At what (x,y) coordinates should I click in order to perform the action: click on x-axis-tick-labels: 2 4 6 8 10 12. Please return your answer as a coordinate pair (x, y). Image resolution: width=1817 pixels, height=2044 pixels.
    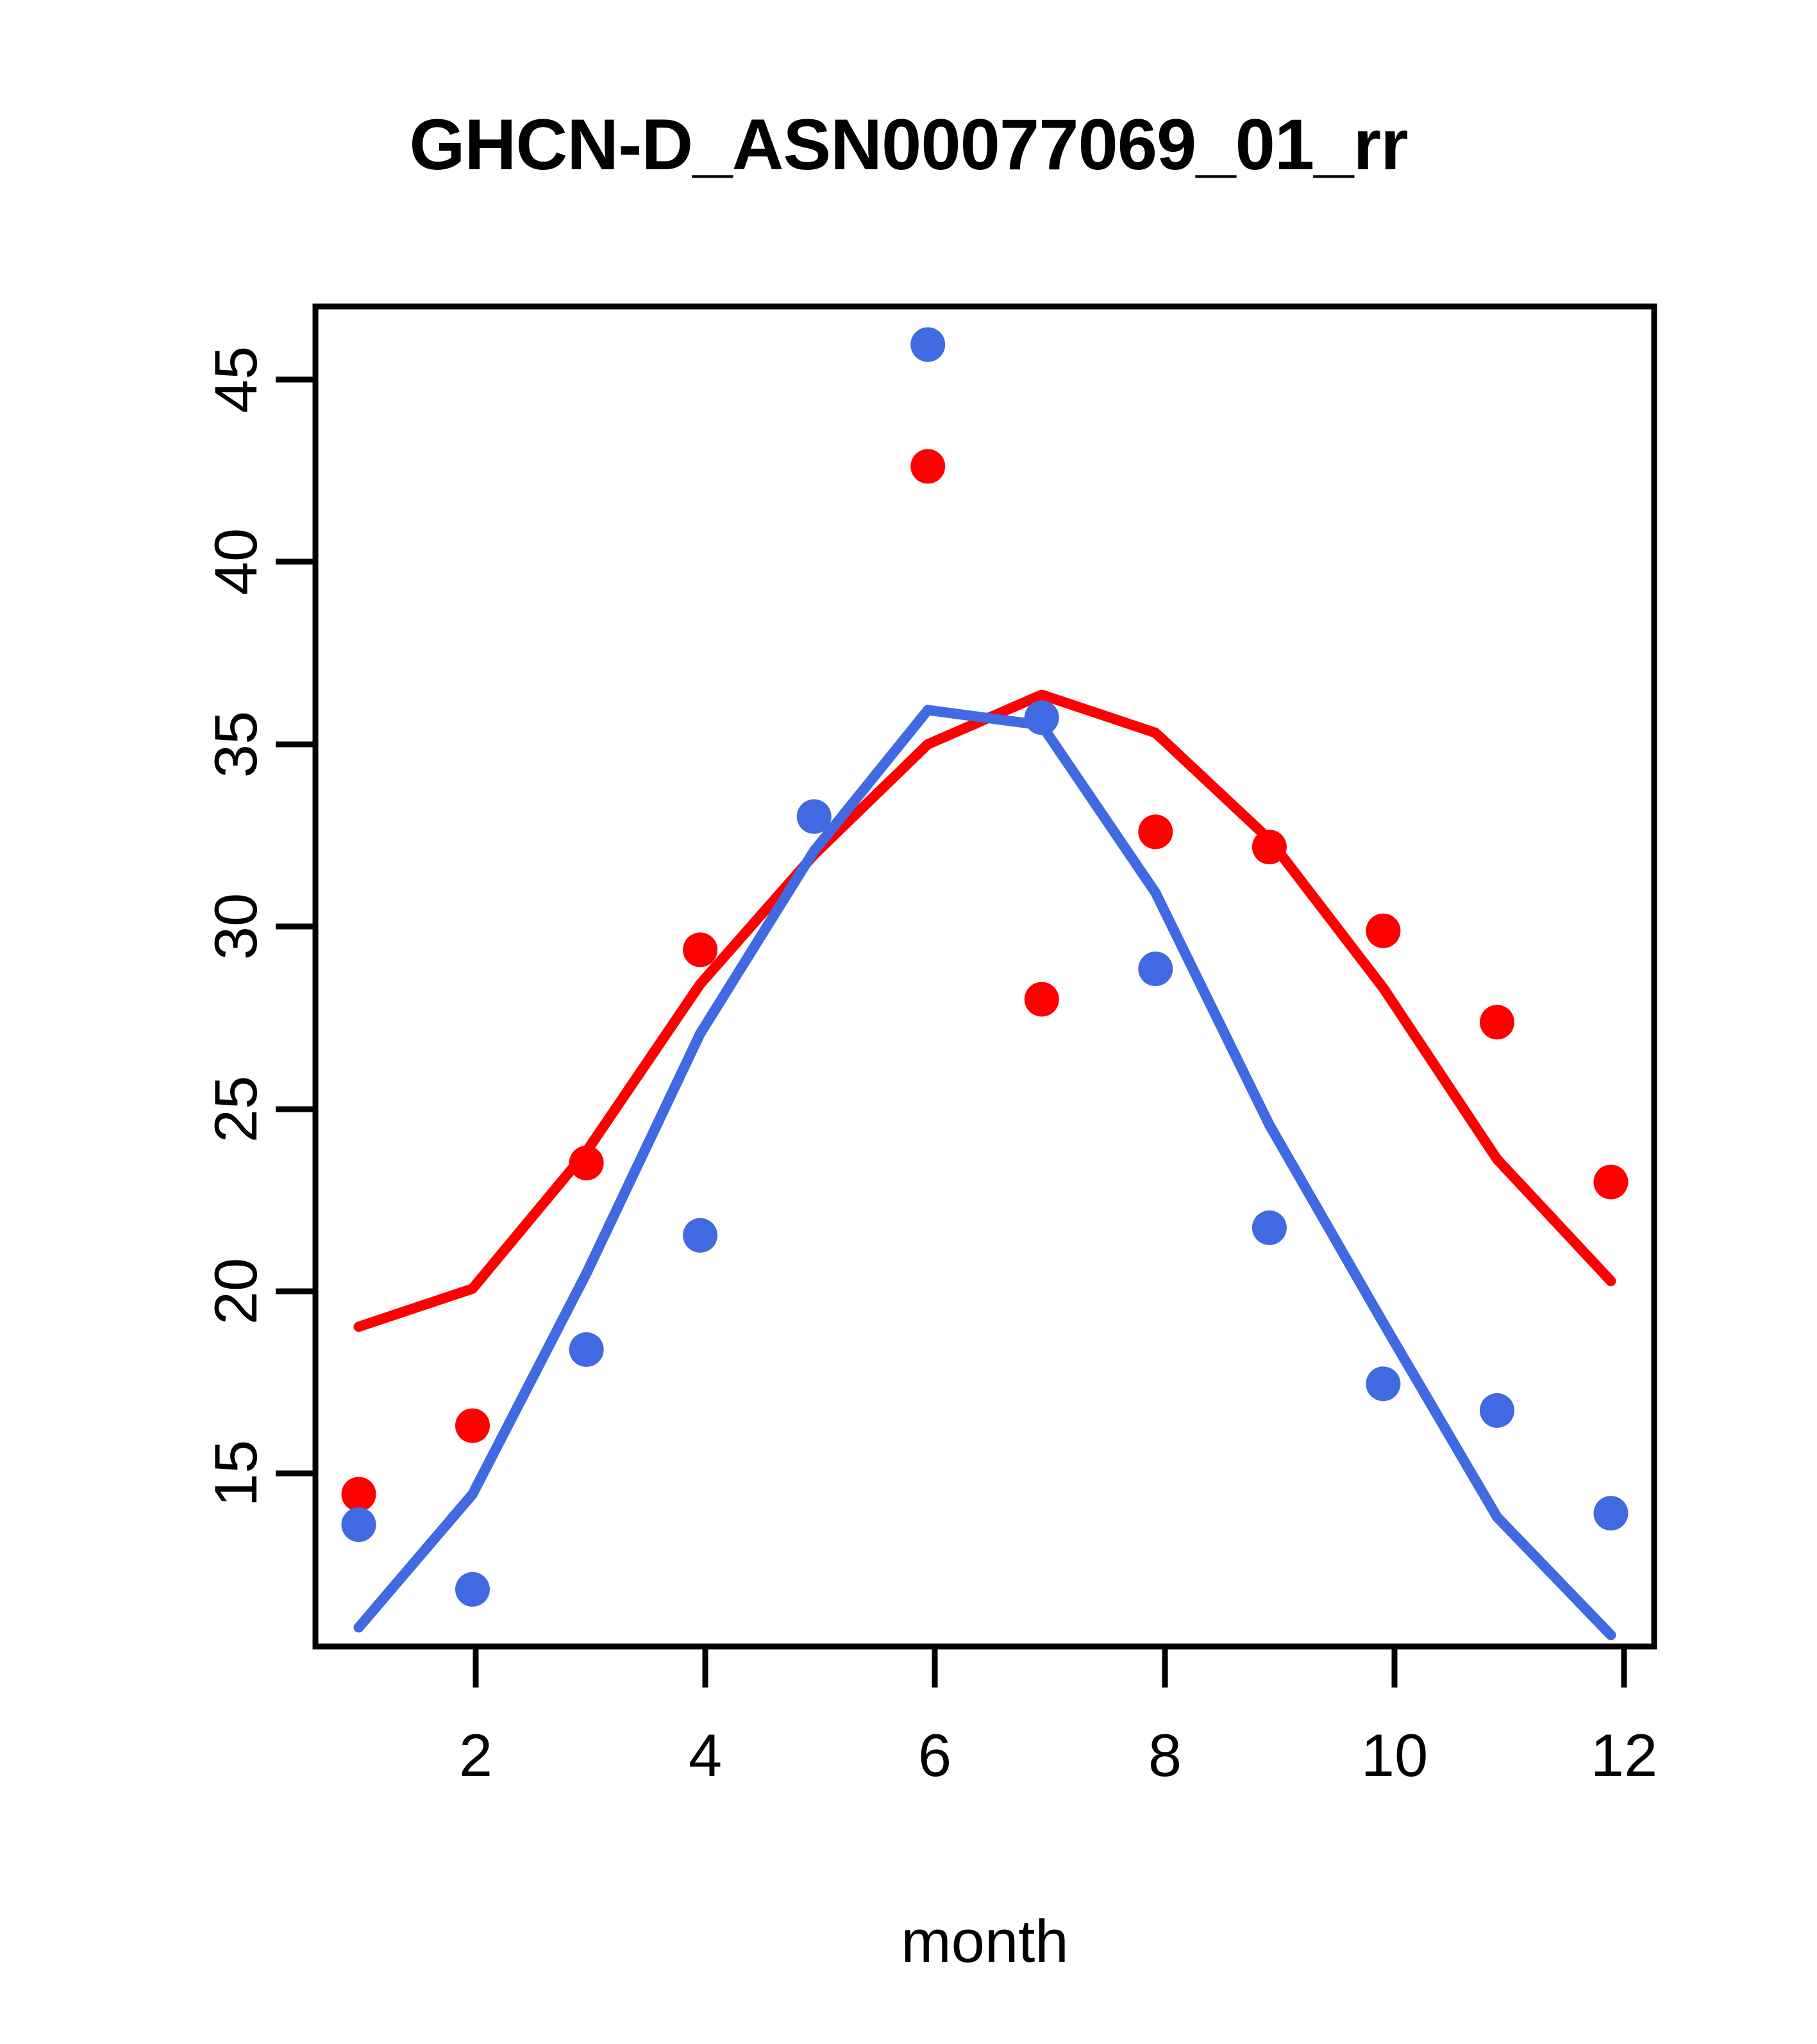
    Looking at the image, I should click on (1058, 1755).